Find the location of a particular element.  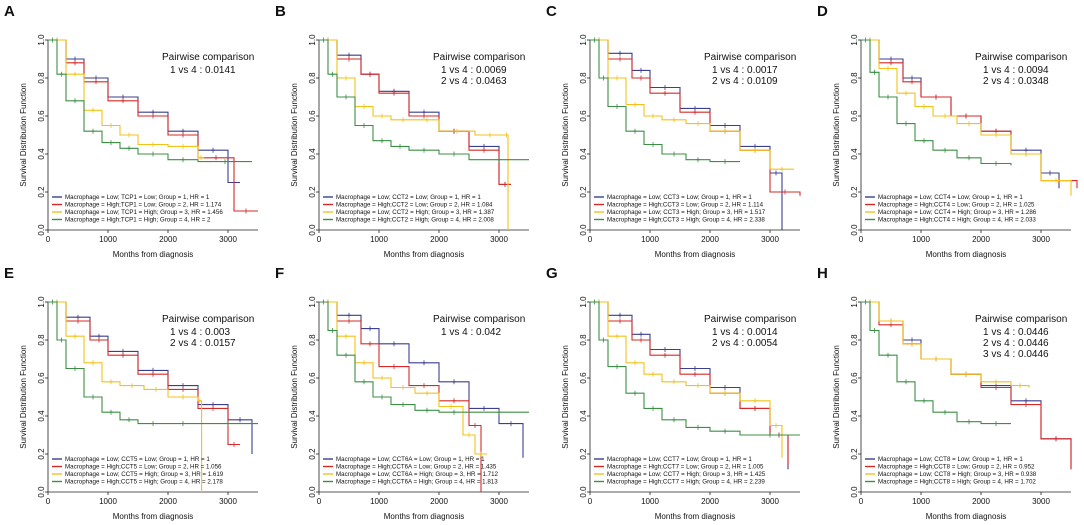

panel-label: H is located at coordinates (822, 273).